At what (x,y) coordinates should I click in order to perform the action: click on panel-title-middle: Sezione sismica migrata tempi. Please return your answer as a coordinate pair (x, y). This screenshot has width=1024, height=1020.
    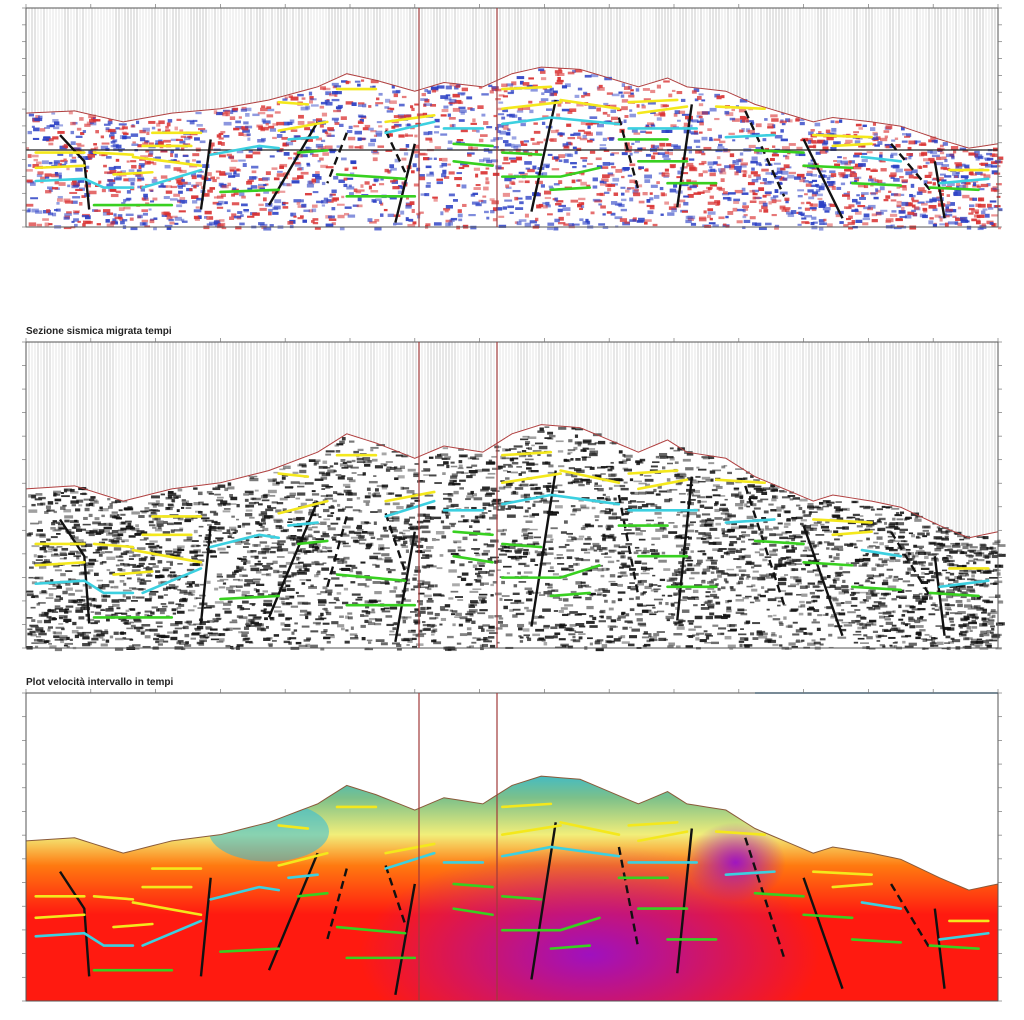
    Looking at the image, I should click on (99, 331).